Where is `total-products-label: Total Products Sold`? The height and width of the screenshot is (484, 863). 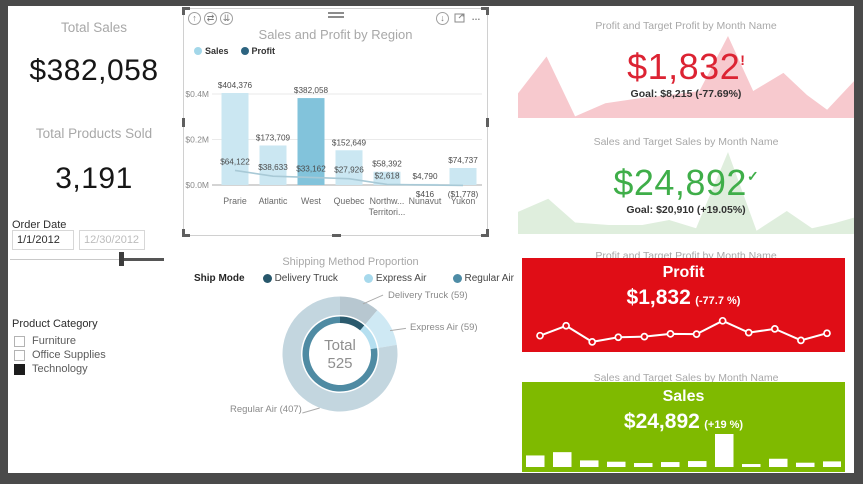
total-products-label: Total Products Sold is located at coordinates (94, 133).